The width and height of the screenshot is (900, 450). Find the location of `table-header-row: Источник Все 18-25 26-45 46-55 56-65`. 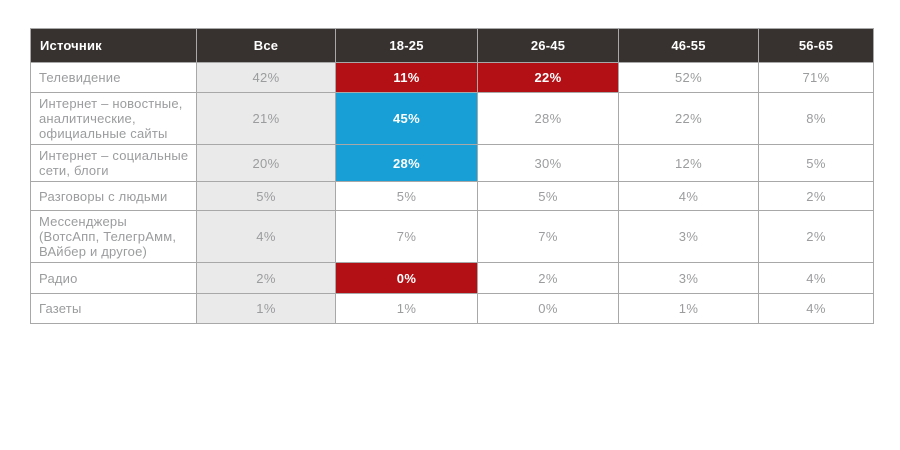

table-header-row: Источник Все 18-25 26-45 46-55 56-65 is located at coordinates (452, 45).